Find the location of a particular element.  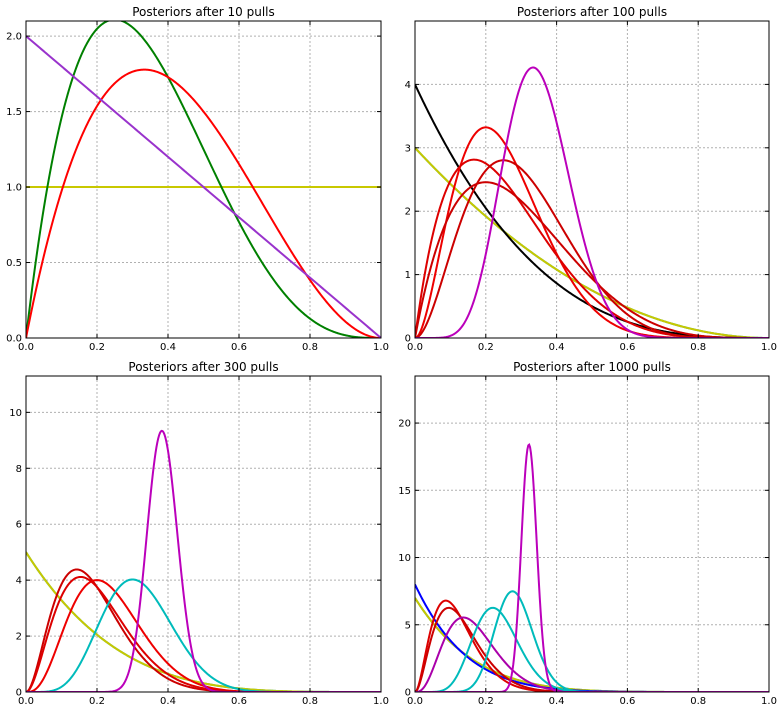

y-tick-label: 1.5 is located at coordinates (14, 112).